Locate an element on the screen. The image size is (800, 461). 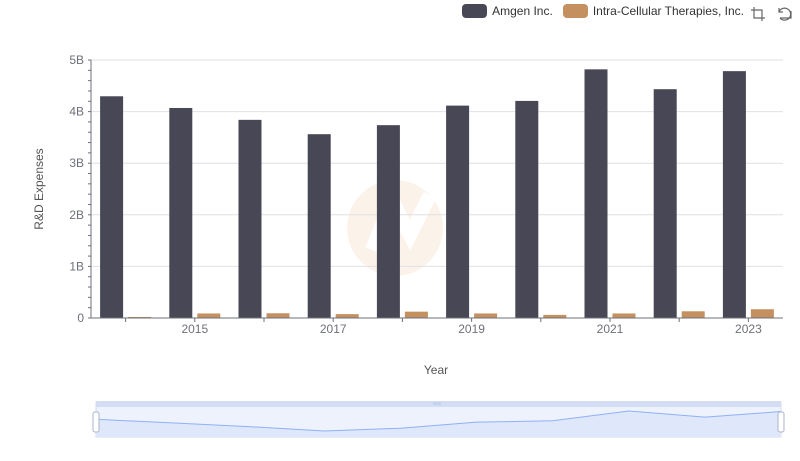
legend-swatch-amgen is located at coordinates (475, 11).